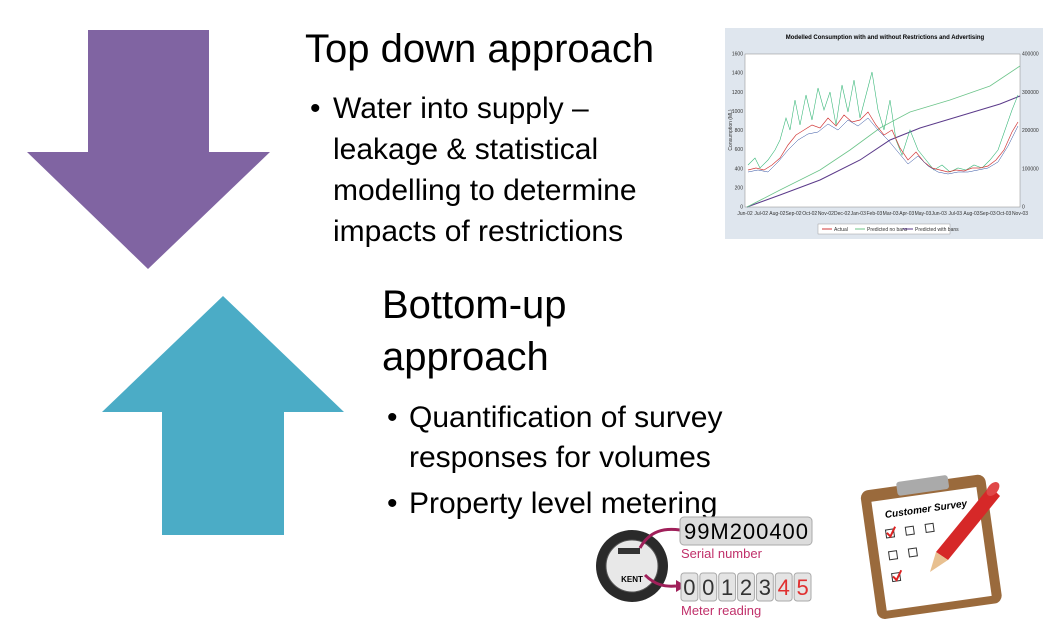 This screenshot has width=1044, height=633. I want to click on digit: 1, so click(727, 587).